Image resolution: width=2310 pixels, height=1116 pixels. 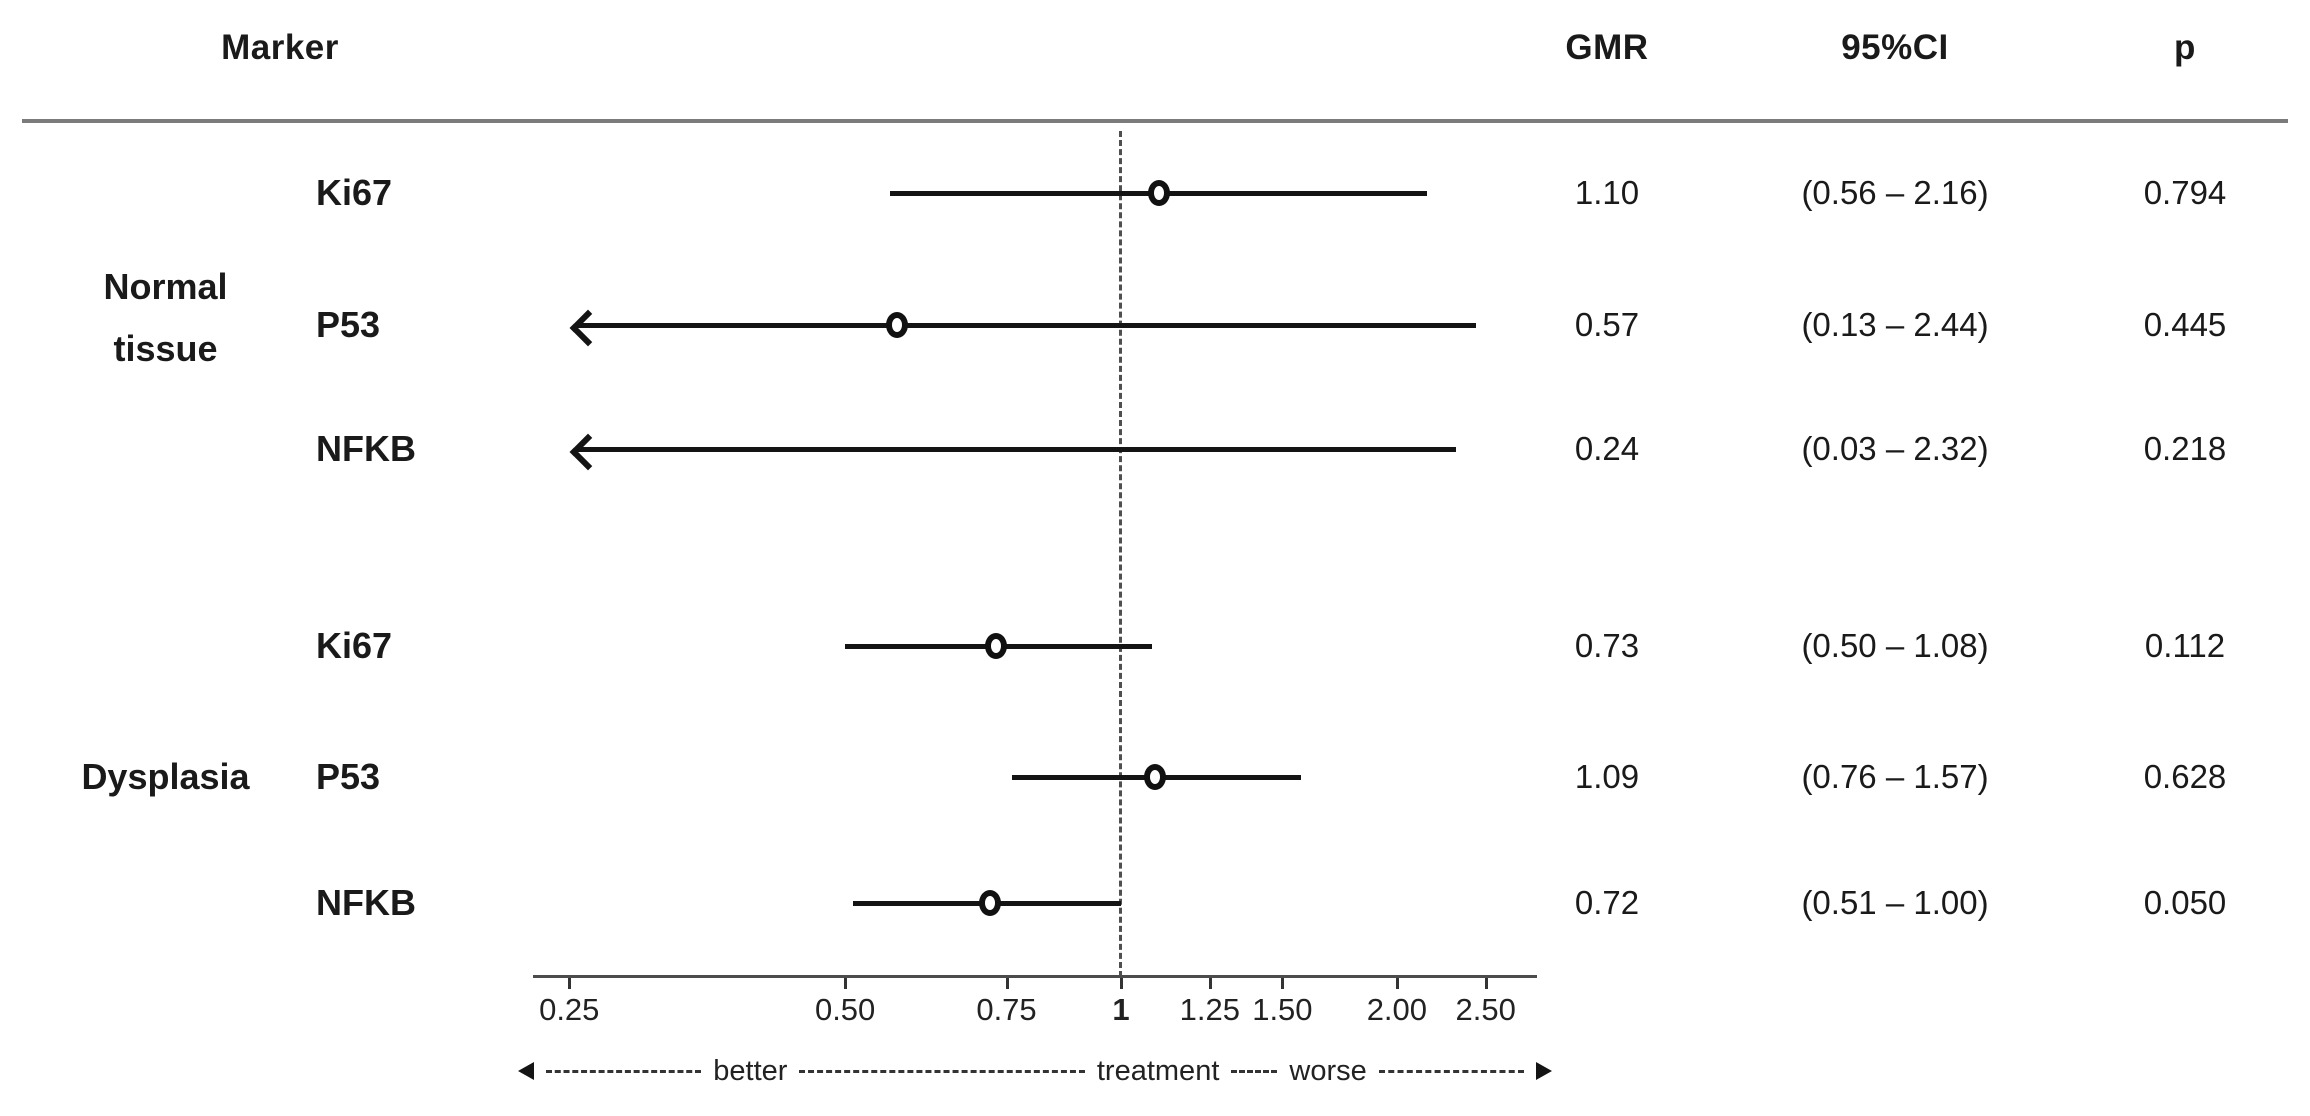 What do you see at coordinates (1209, 1009) in the screenshot?
I see `x-axis-tick-label: 1.25` at bounding box center [1209, 1009].